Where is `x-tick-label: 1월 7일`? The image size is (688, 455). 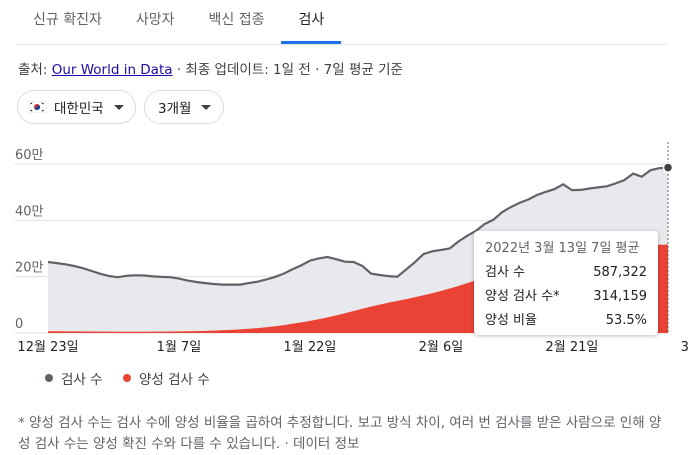 x-tick-label: 1월 7일 is located at coordinates (179, 347).